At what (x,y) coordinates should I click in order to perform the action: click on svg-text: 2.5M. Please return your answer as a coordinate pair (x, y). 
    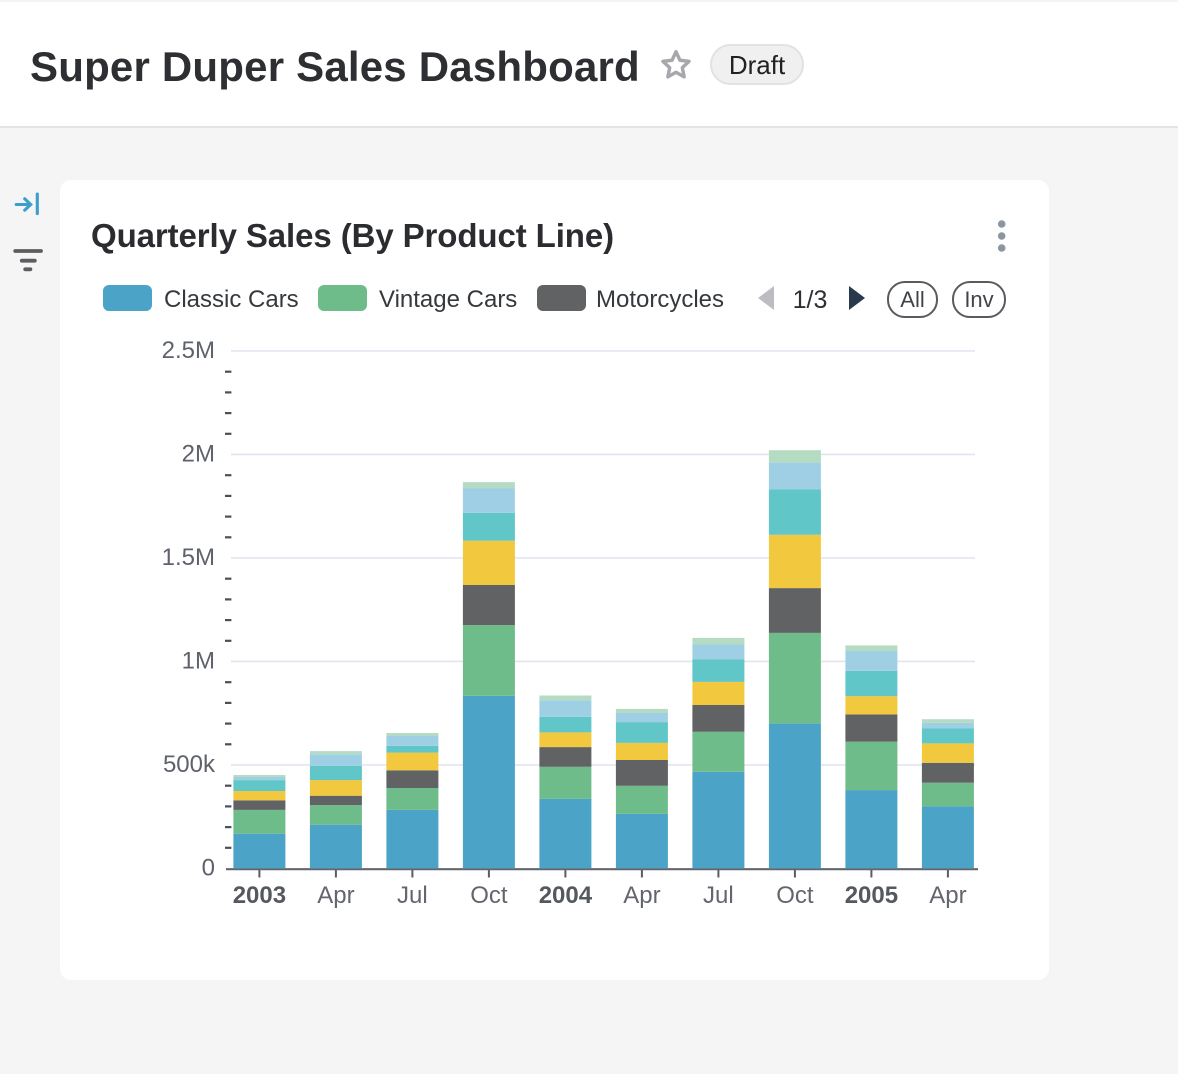
    Looking at the image, I should click on (188, 350).